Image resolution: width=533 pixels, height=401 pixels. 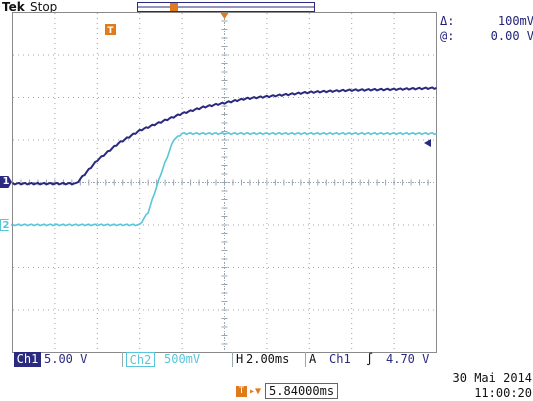 What do you see at coordinates (302, 391) in the screenshot?
I see `delay-value: 5.84000ms` at bounding box center [302, 391].